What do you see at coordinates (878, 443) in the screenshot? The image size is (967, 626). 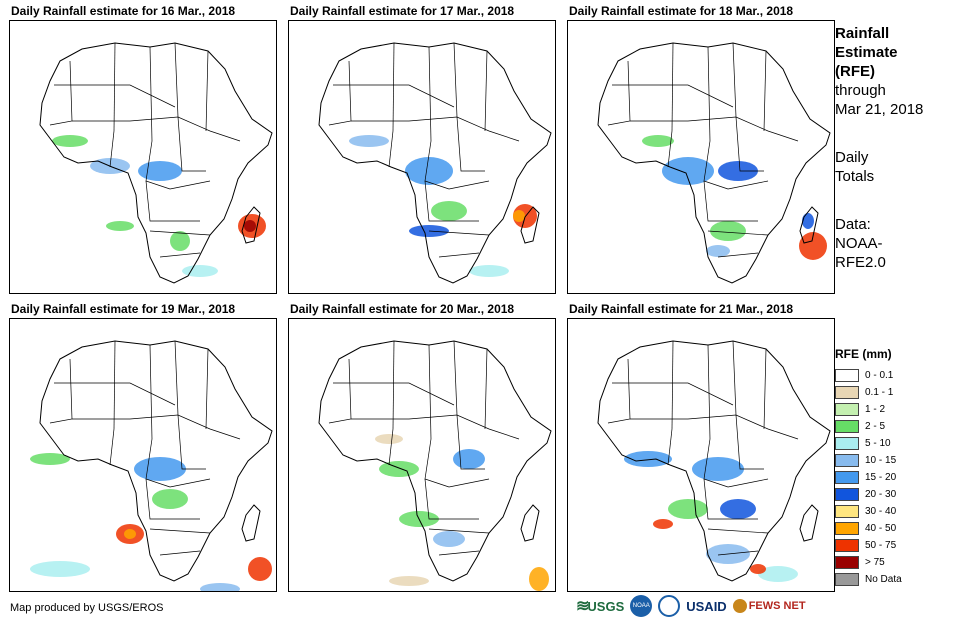 I see `legend-label: 5 - 10` at bounding box center [878, 443].